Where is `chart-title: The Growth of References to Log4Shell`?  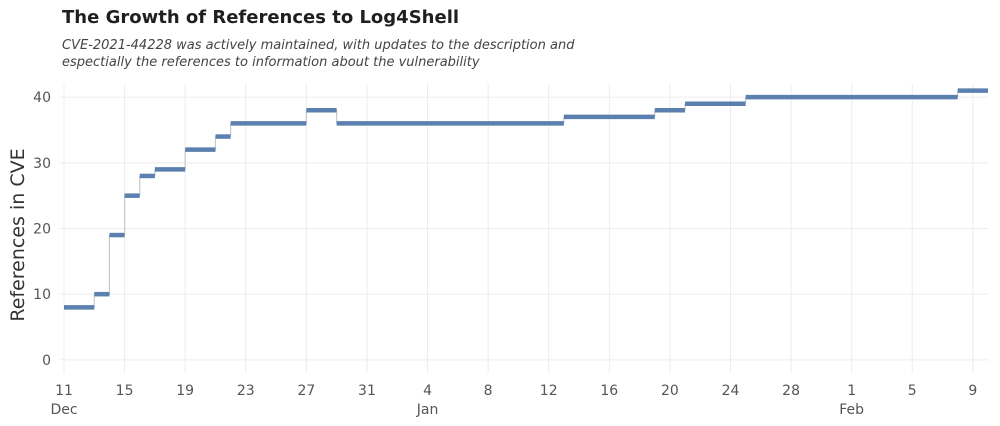 chart-title: The Growth of References to Log4Shell is located at coordinates (261, 17).